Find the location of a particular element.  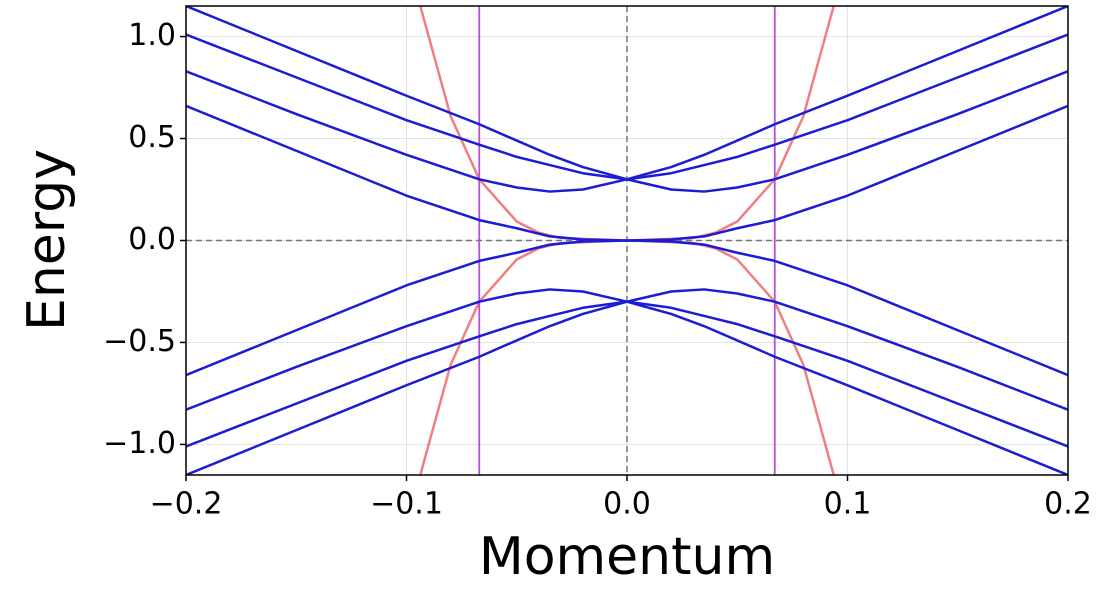

x-tick-label: 0.2 is located at coordinates (1068, 504).